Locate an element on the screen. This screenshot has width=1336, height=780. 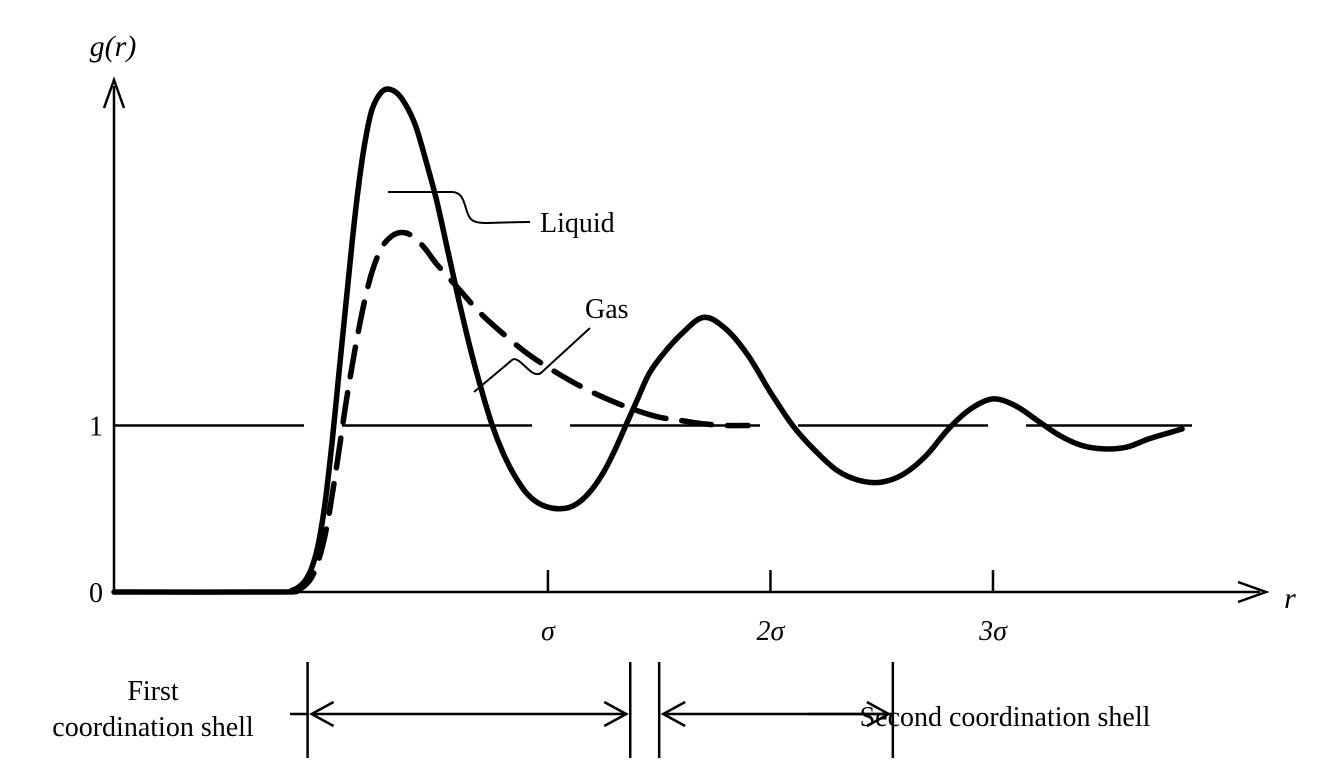
y-ticks: 01 is located at coordinates (96, 510).